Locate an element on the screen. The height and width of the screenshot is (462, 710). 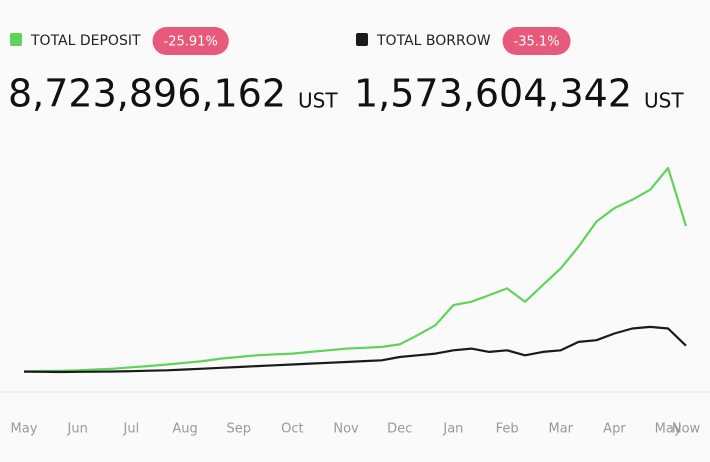
change-text: -25.91% is located at coordinates (191, 42).